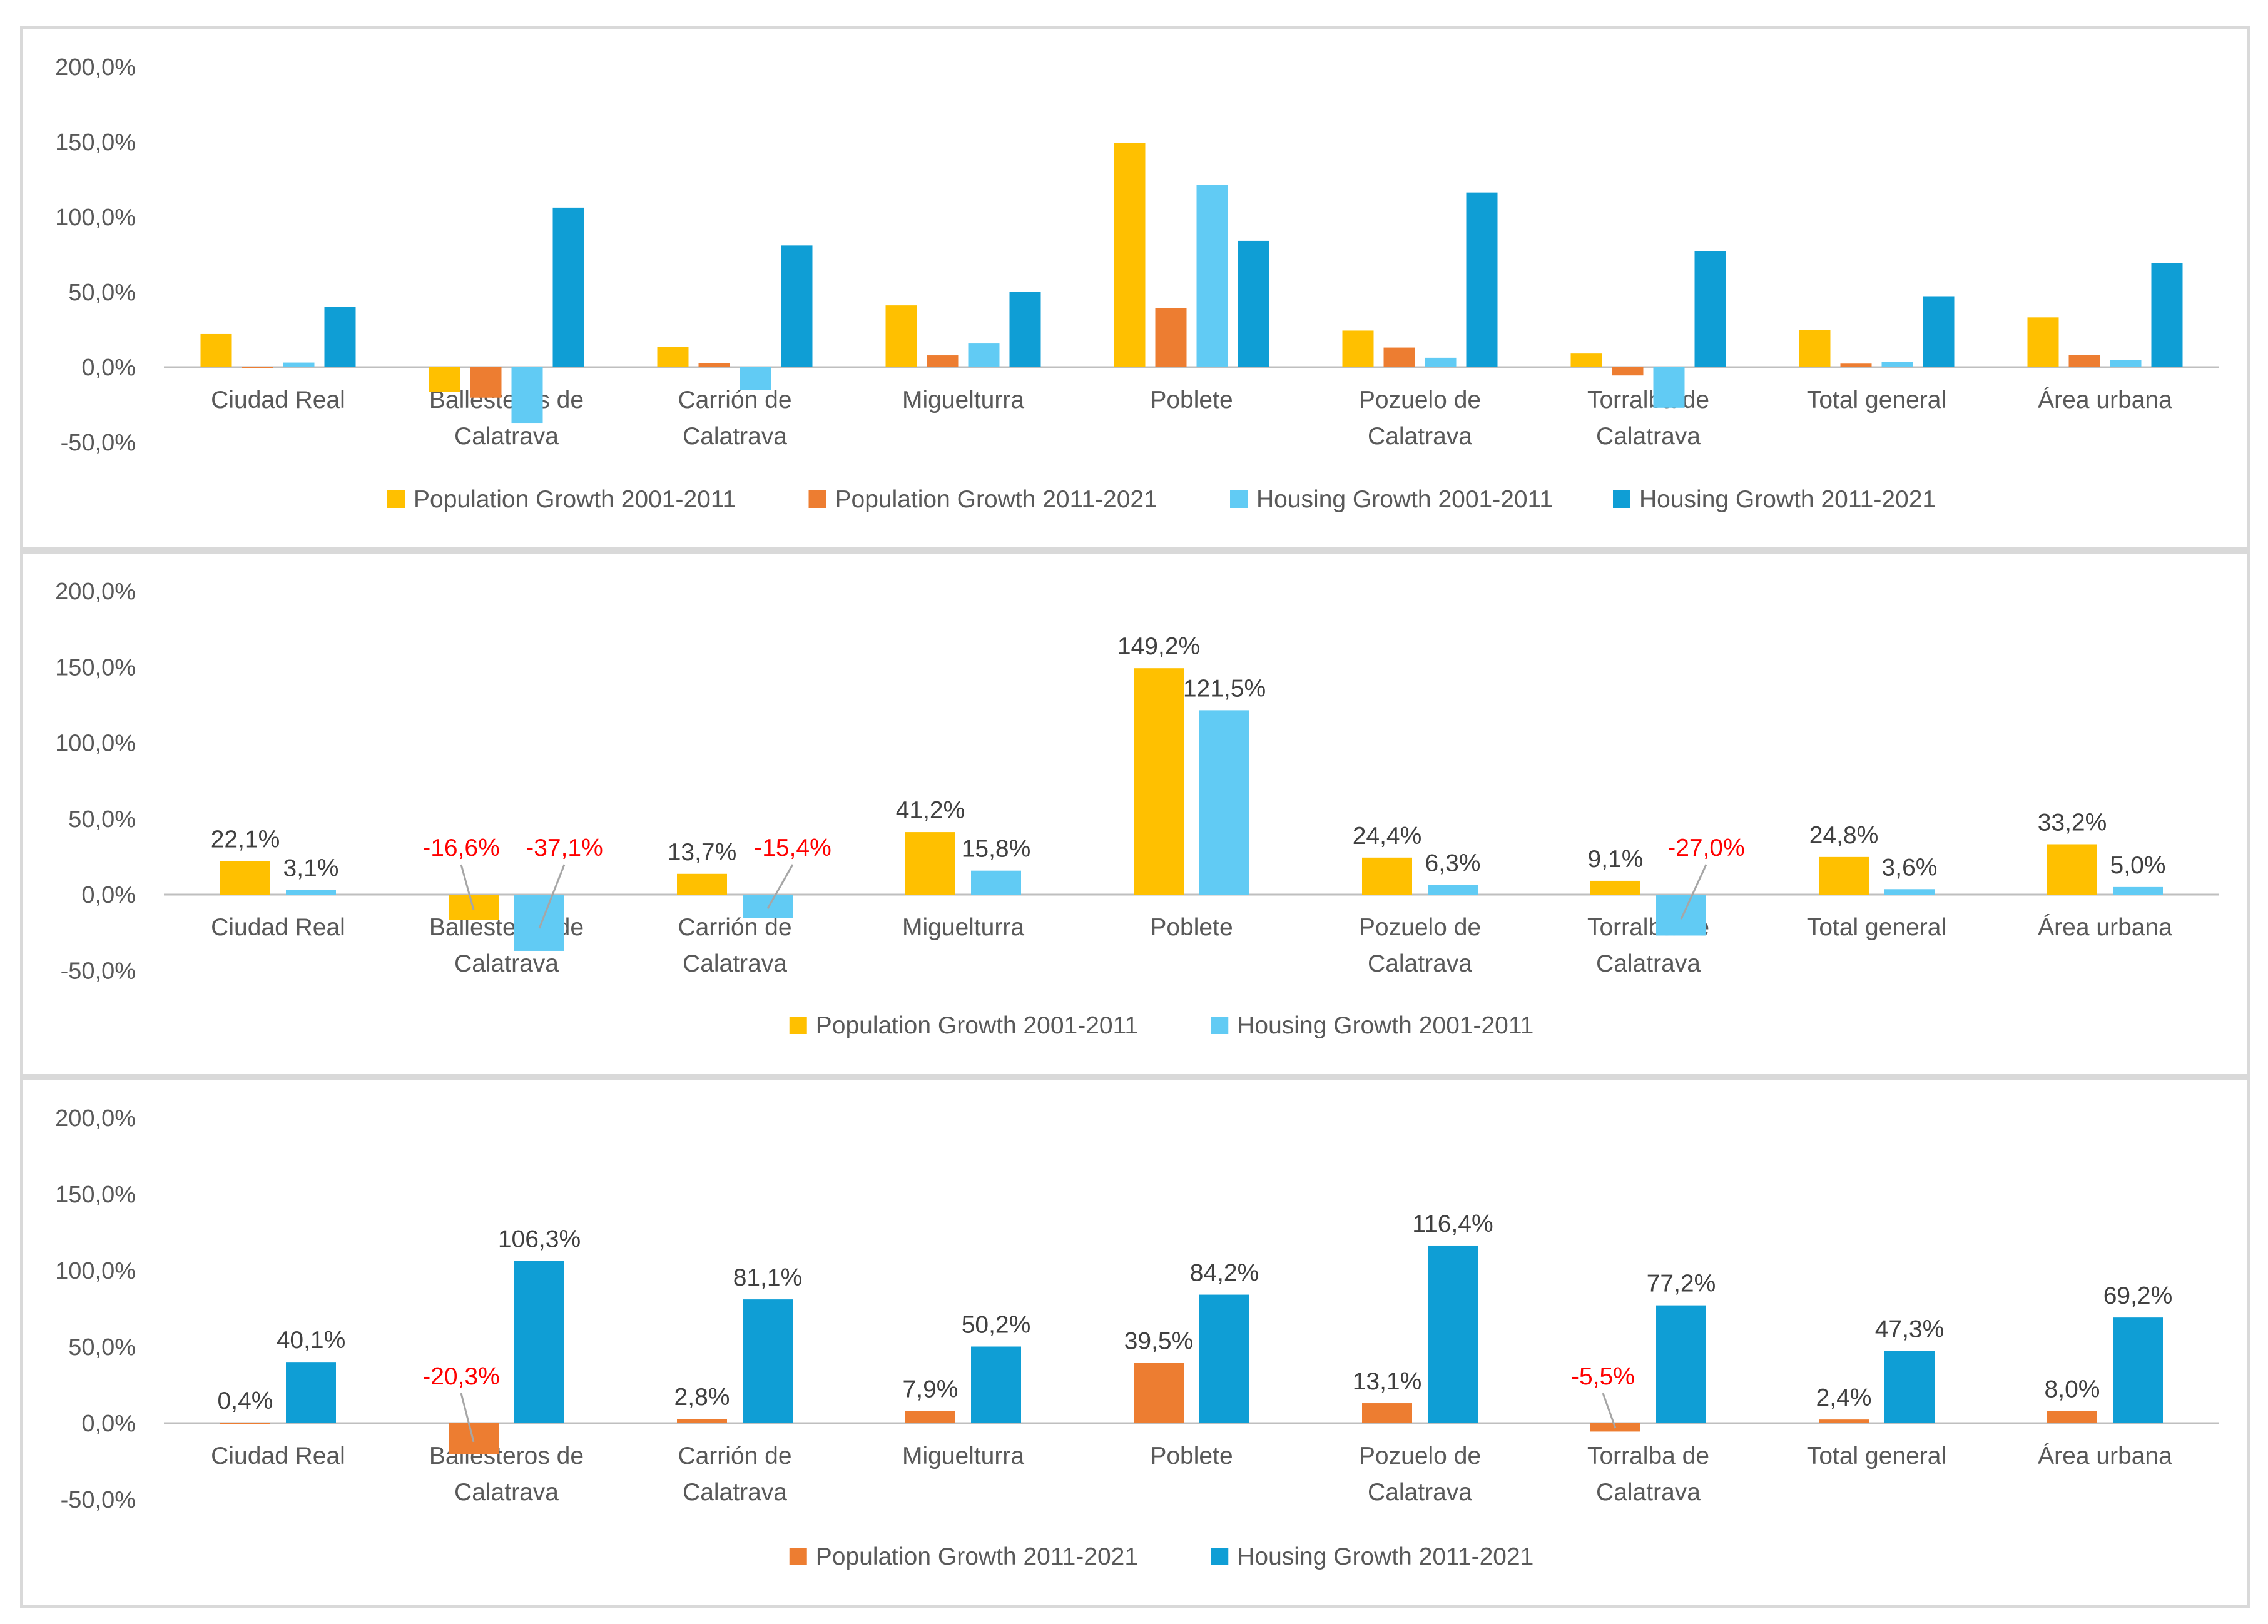 The width and height of the screenshot is (2268, 1624). I want to click on data-label: 106,3%, so click(539, 1239).